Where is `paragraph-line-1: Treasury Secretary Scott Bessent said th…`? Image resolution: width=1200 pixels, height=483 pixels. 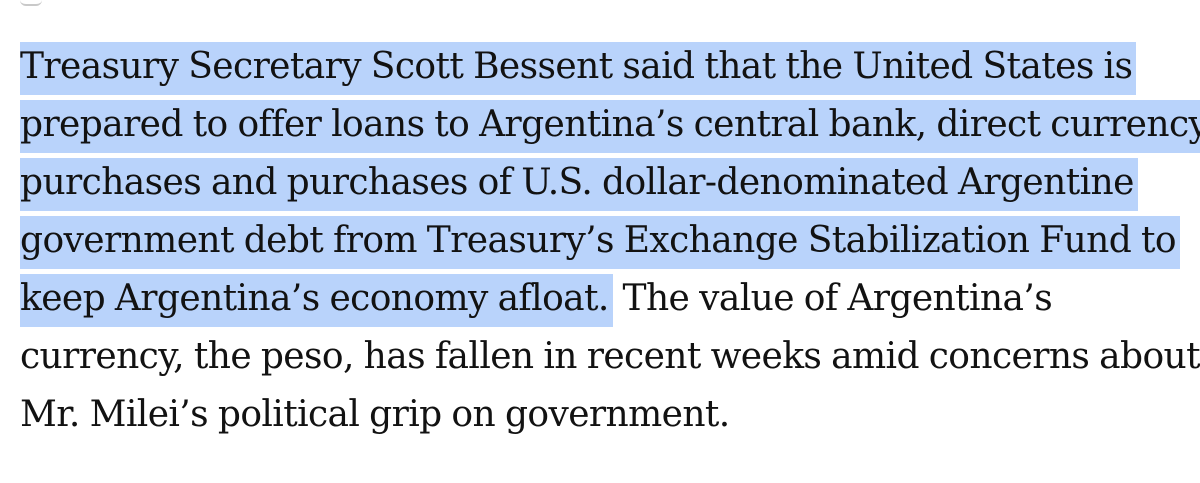 paragraph-line-1: Treasury Secretary Scott Bessent said th… is located at coordinates (607, 67).